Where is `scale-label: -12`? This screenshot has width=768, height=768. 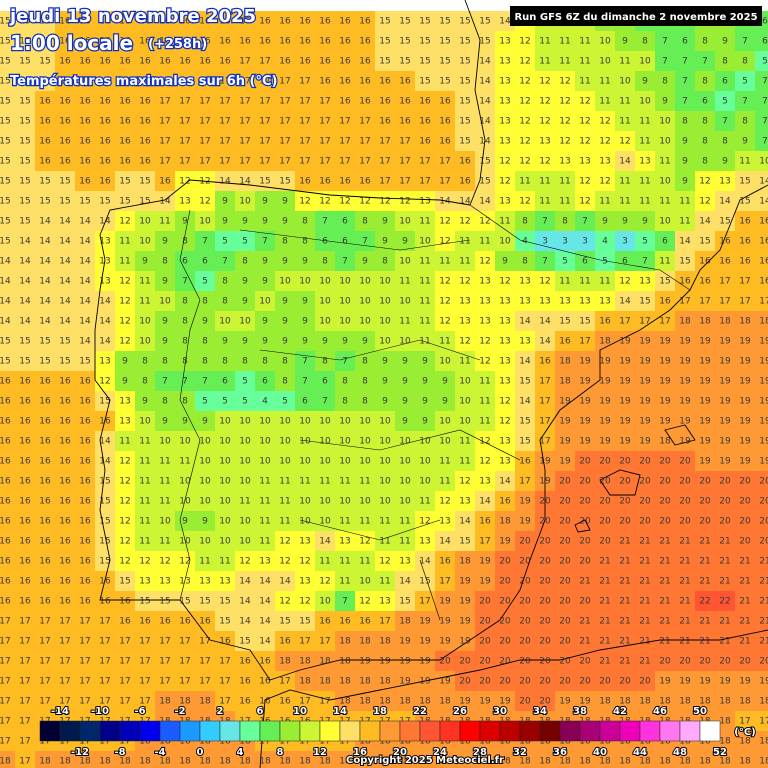 scale-label: -12 is located at coordinates (80, 752).